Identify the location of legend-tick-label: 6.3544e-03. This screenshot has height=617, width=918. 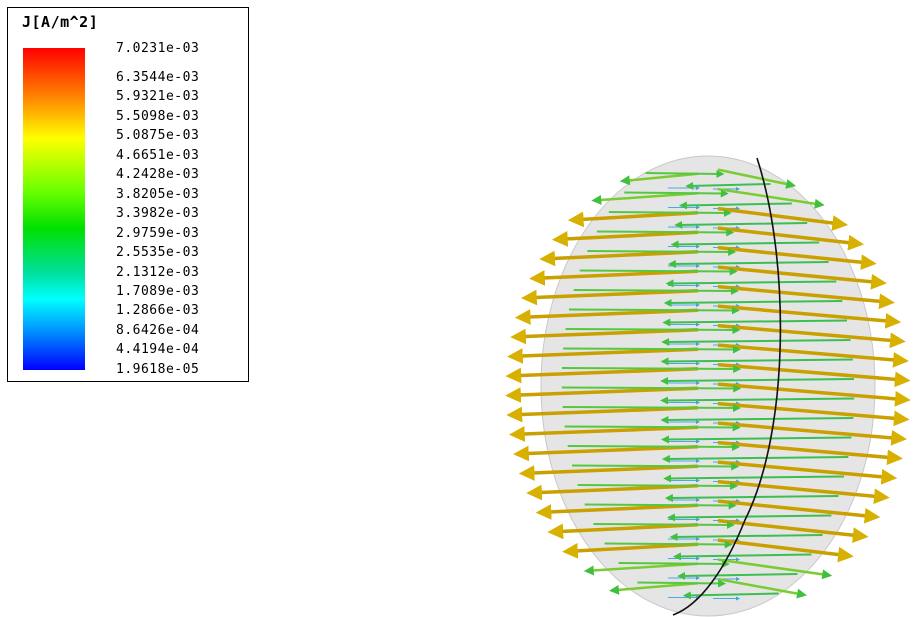
(158, 77).